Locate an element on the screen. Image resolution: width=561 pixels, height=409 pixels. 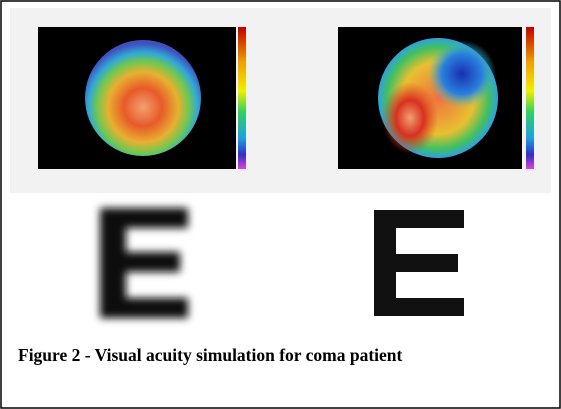
right-high is located at coordinates (410, 118).